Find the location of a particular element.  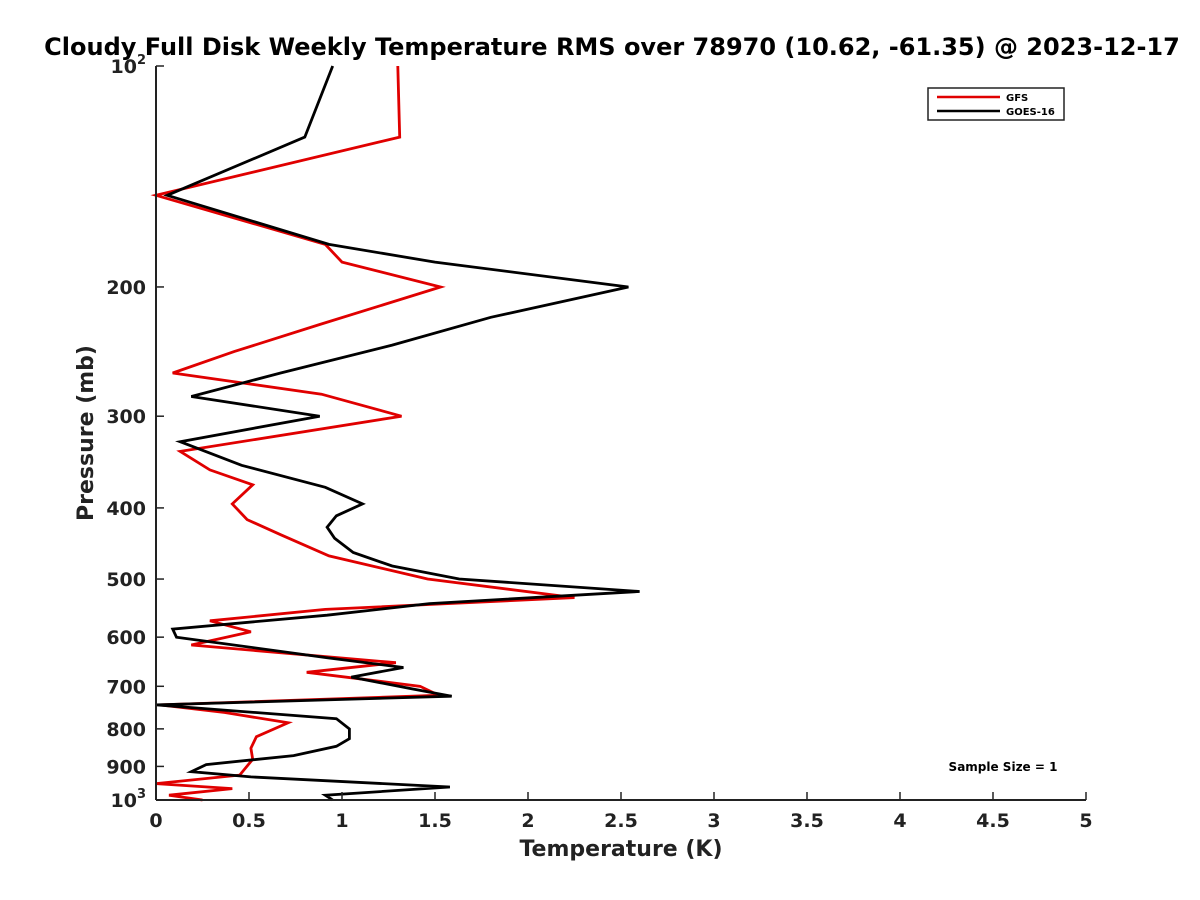

x-tick-label: 1 is located at coordinates (341, 821).